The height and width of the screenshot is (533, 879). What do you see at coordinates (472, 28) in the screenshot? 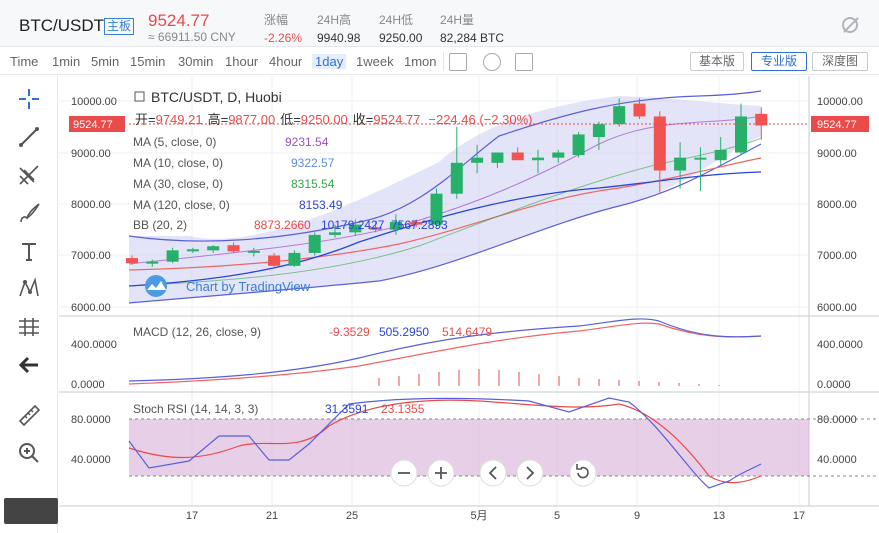
I see `stat-volume: 24H量 82,284 BTC` at bounding box center [472, 28].